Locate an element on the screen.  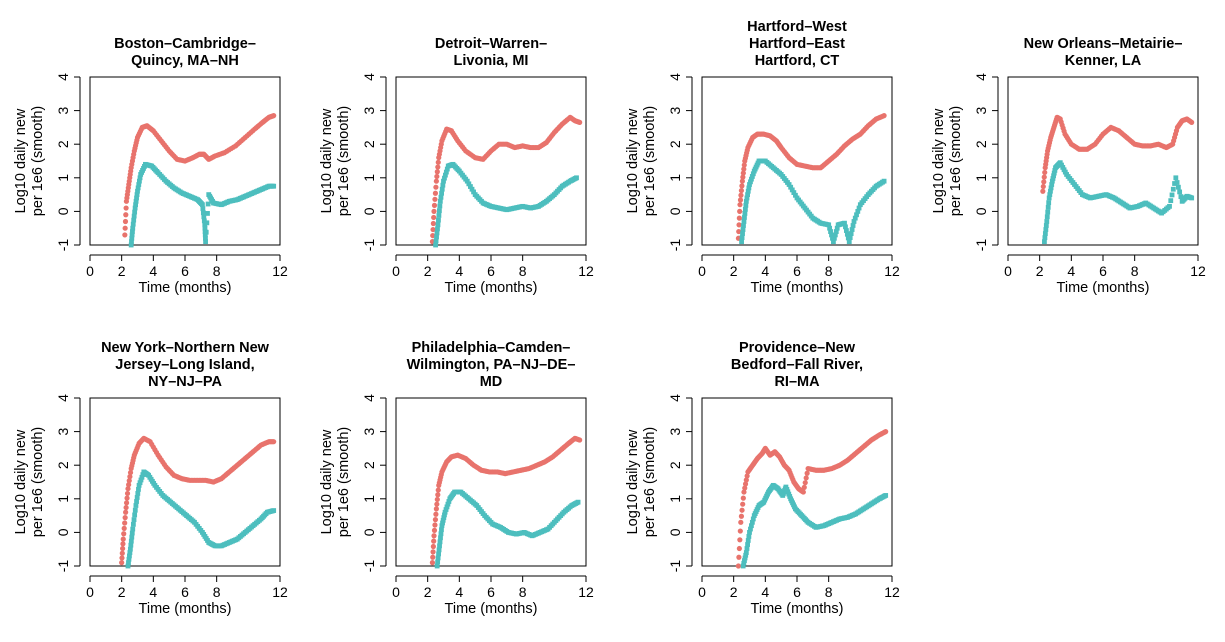
y-axis-label-line: Log10 daily new is located at coordinates (21, 481).